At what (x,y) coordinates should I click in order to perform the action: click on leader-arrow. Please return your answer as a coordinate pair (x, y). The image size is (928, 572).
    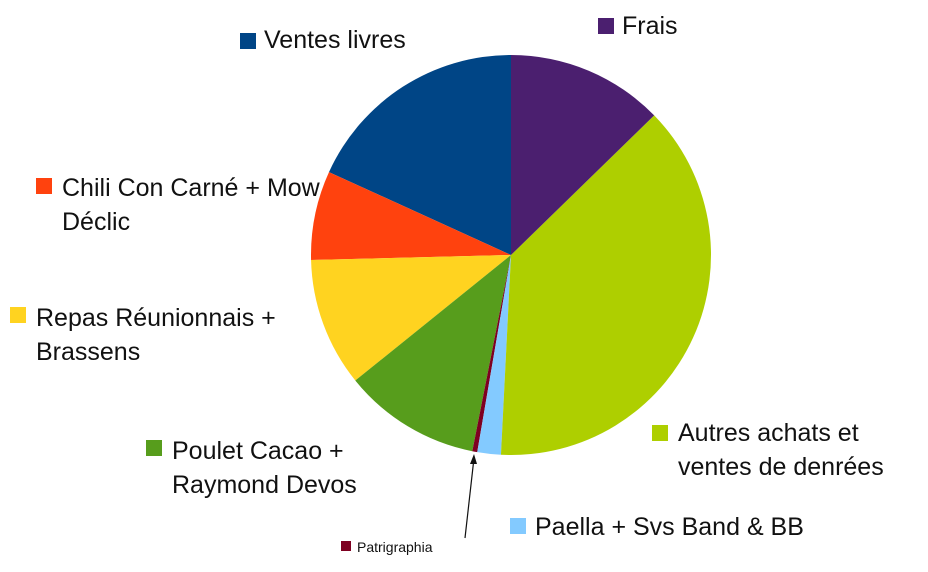
    Looking at the image, I should click on (473, 459).